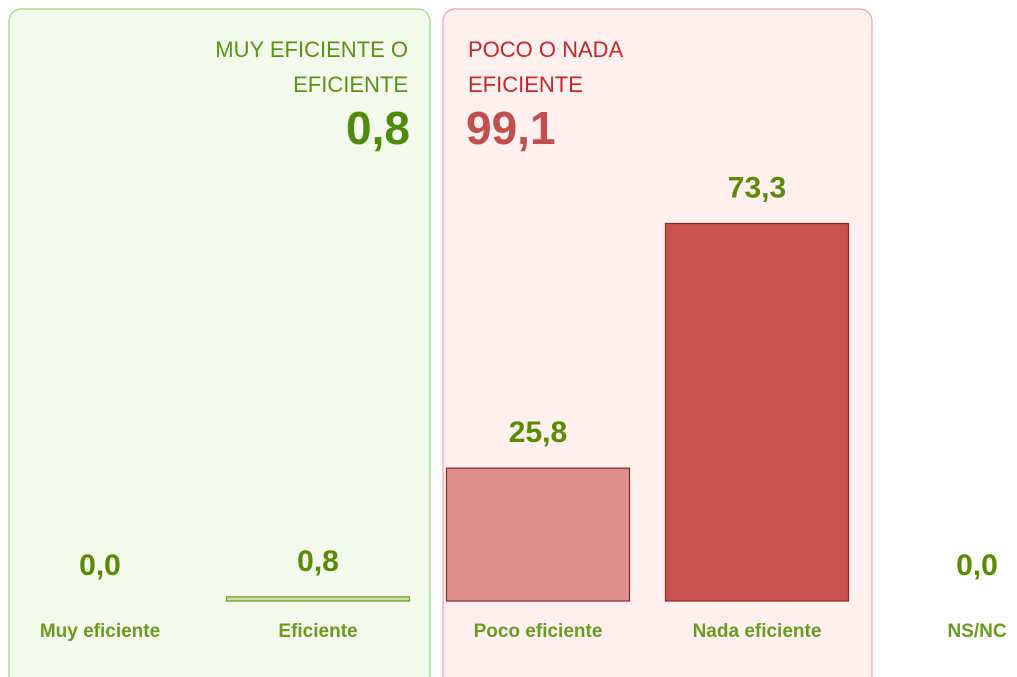 This screenshot has height=677, width=1017. Describe the element at coordinates (317, 631) in the screenshot. I see `x-tick-label: Eficiente` at that location.